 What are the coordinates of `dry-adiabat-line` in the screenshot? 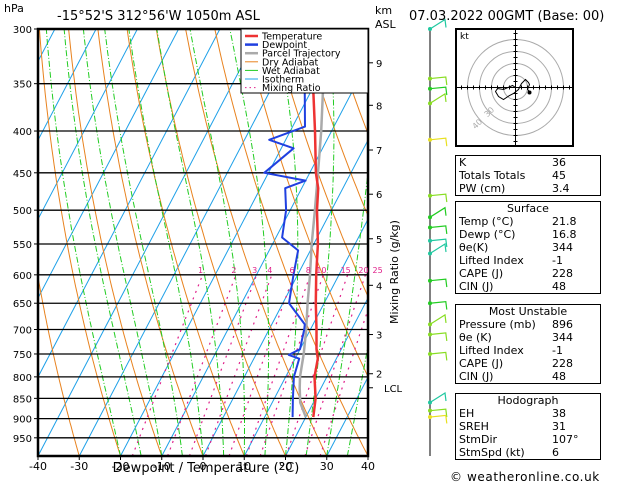 It's located at (115, 242).